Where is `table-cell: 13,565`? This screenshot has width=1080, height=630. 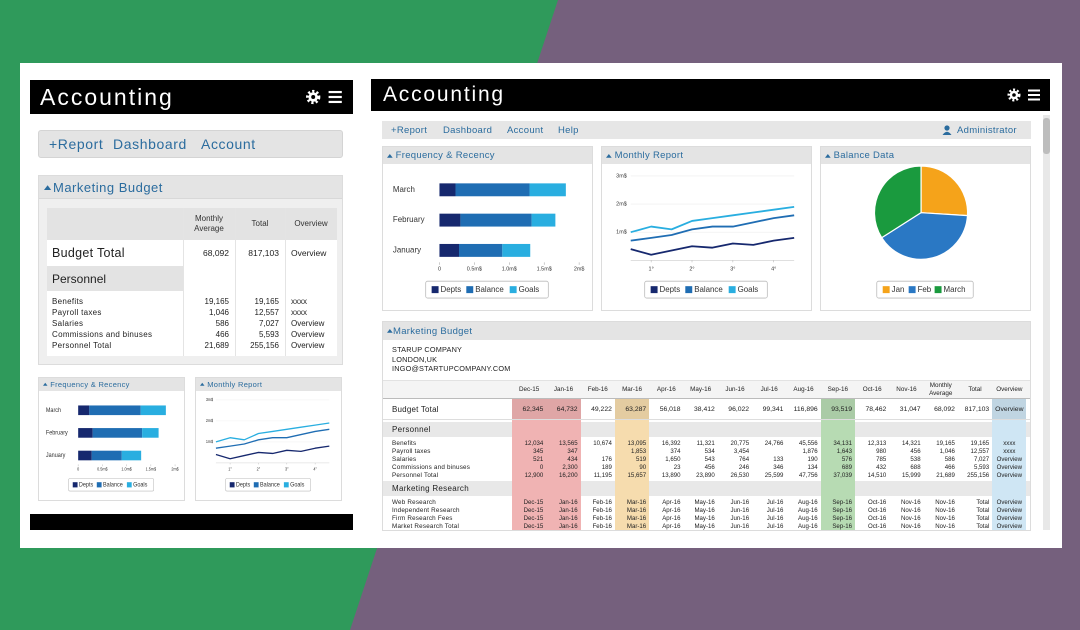 table-cell: 13,565 is located at coordinates (568, 444).